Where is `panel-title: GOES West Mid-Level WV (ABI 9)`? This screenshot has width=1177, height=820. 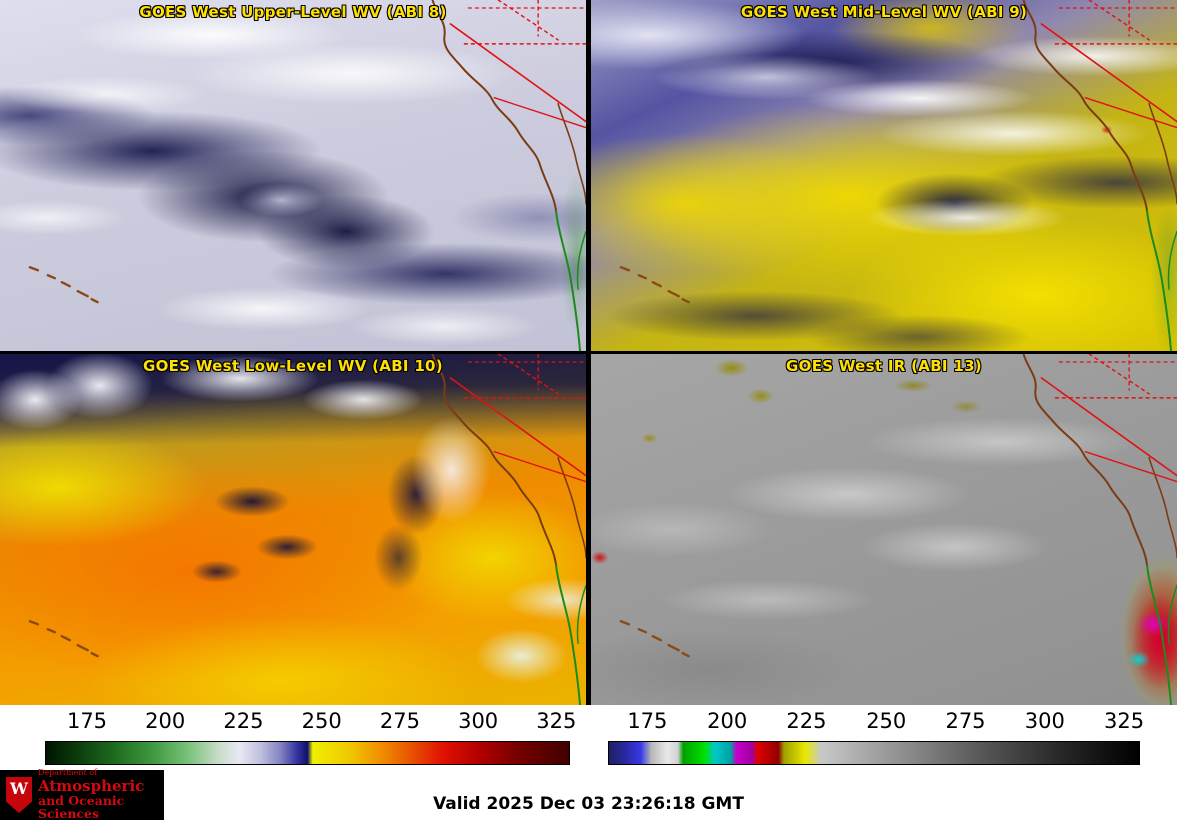
panel-title: GOES West Mid-Level WV (ABI 9) is located at coordinates (884, 12).